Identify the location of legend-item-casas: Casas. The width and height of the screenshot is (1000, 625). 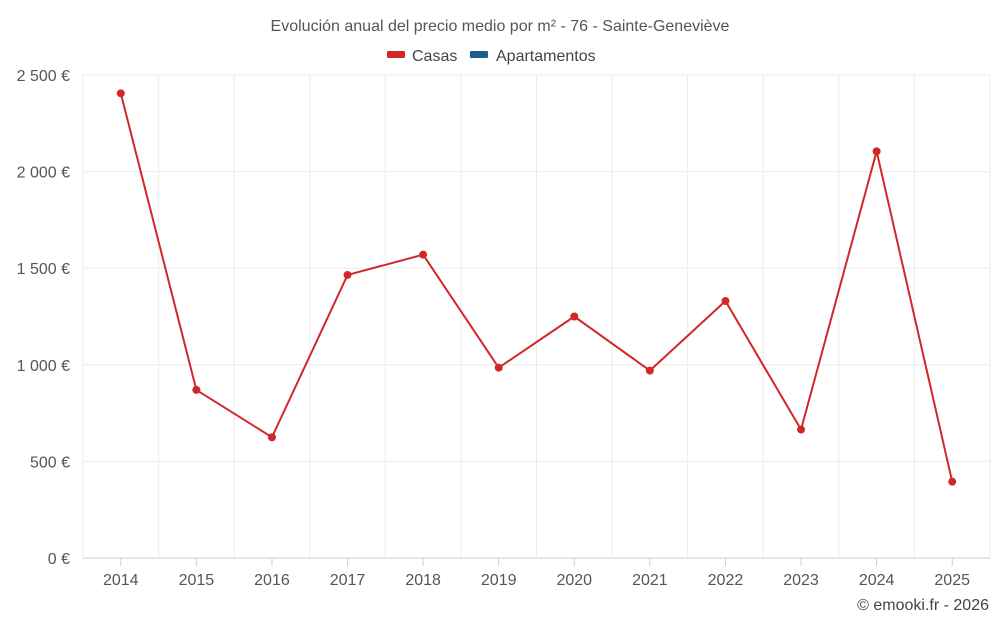
(422, 56).